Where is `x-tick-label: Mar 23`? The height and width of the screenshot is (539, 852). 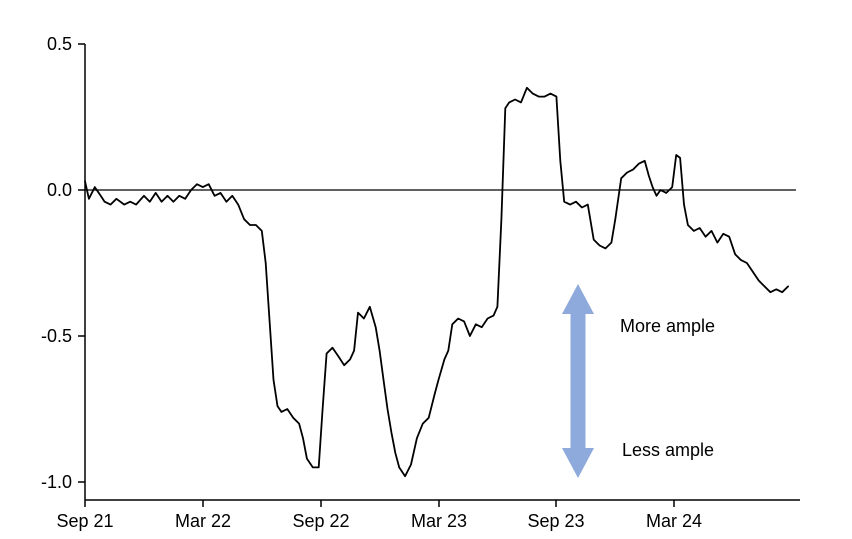 x-tick-label: Mar 23 is located at coordinates (439, 521).